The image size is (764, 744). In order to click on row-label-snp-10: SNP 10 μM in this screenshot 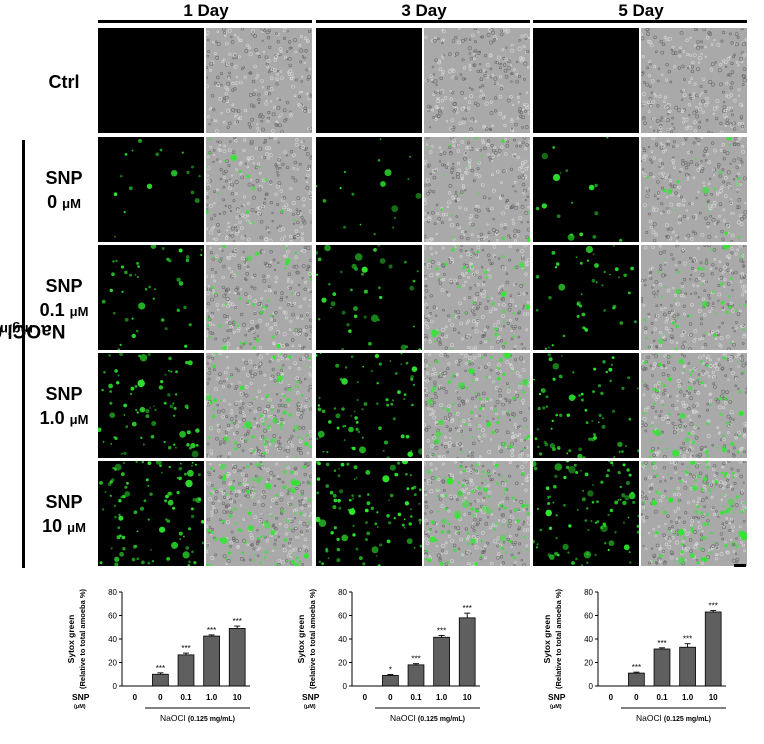, I will do `click(64, 515)`.